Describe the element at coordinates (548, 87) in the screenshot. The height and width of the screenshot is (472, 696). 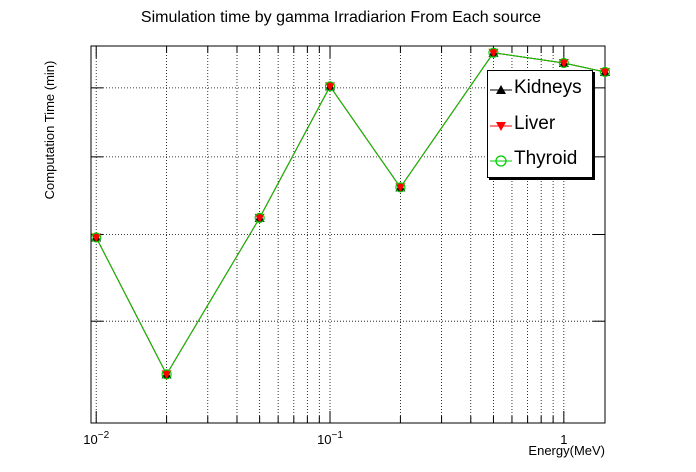
I see `legend-label-kidneys: Kidneys` at that location.